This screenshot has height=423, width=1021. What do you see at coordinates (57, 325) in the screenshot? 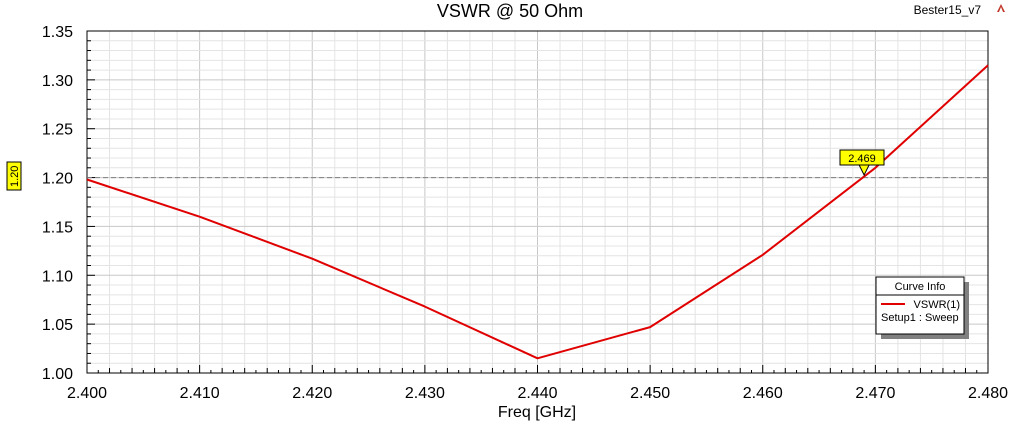
I see `y-tick-label: 1.05` at bounding box center [57, 325].